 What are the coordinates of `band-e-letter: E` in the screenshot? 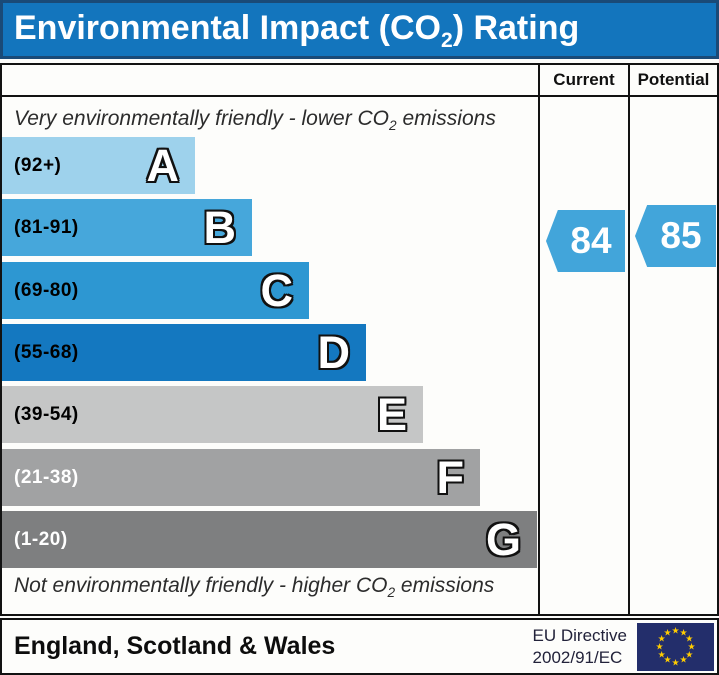 It's located at (391, 414).